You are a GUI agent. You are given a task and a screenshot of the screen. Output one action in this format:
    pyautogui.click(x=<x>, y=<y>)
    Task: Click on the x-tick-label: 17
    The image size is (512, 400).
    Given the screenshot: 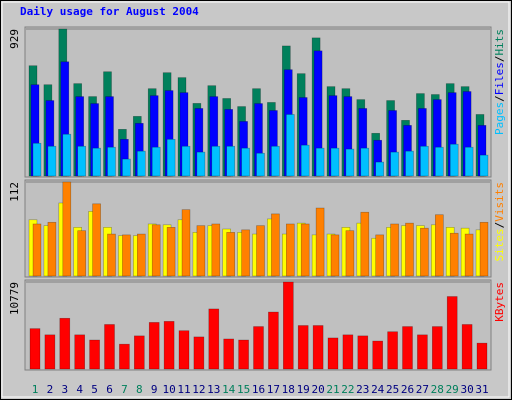 What is the action you would take?
    pyautogui.click(x=273, y=389)
    